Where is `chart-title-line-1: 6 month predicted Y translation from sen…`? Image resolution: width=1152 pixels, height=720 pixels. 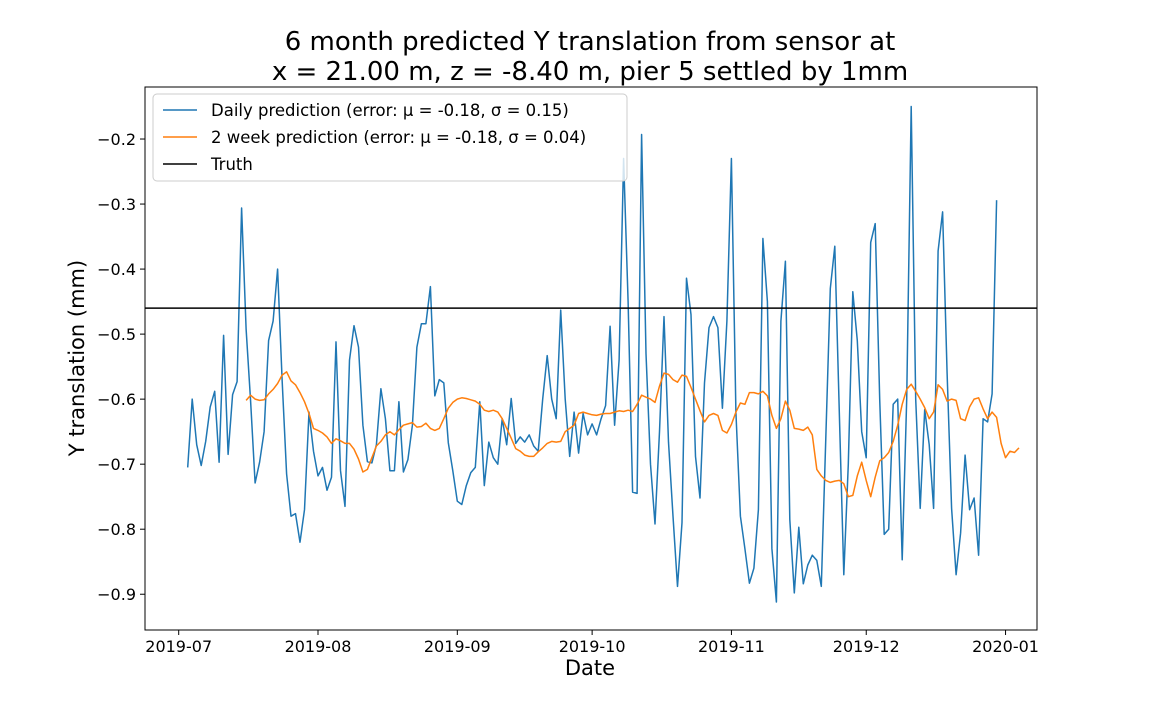
chart-title-line-1: 6 month predicted Y translation from sen… is located at coordinates (590, 42).